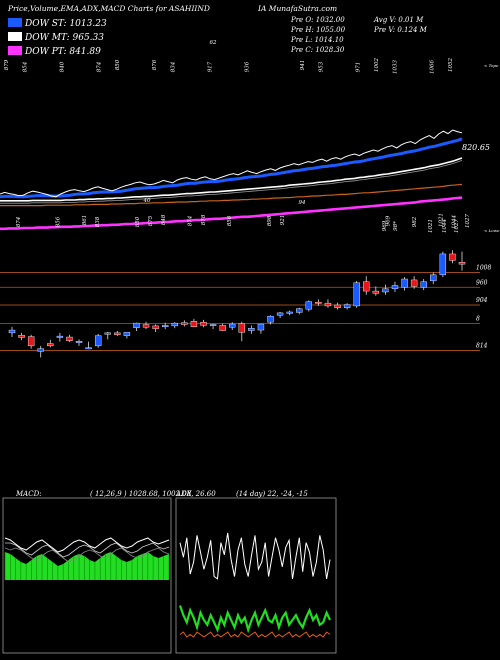 The height and width of the screenshot is (660, 500). I want to click on ema-top-number: 1052, so click(451, 65).